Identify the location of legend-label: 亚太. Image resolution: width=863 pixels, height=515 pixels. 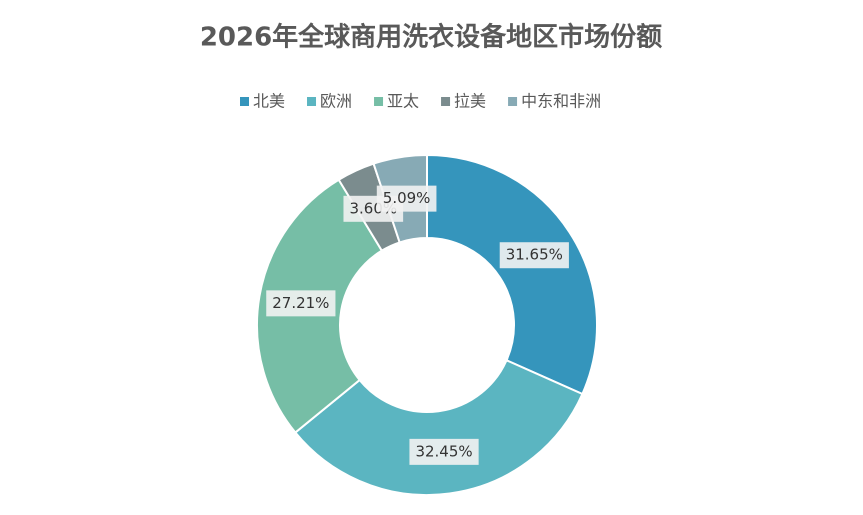
(403, 101).